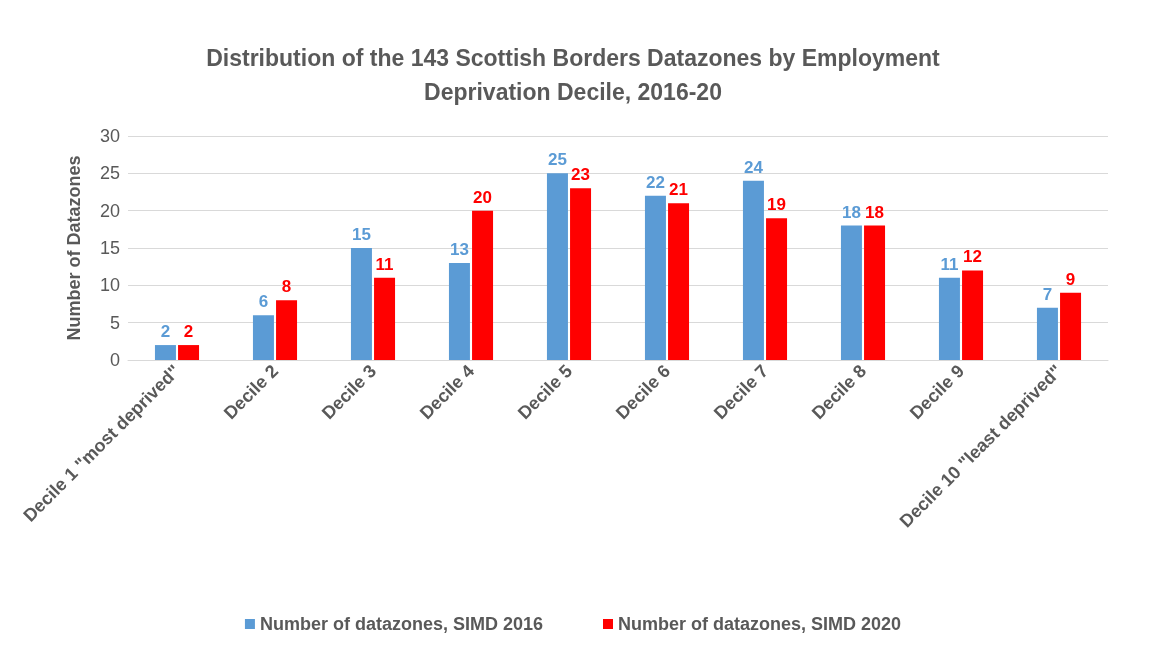 The image size is (1149, 672). Describe the element at coordinates (1047, 294) in the screenshot. I see `data-label: 7` at that location.